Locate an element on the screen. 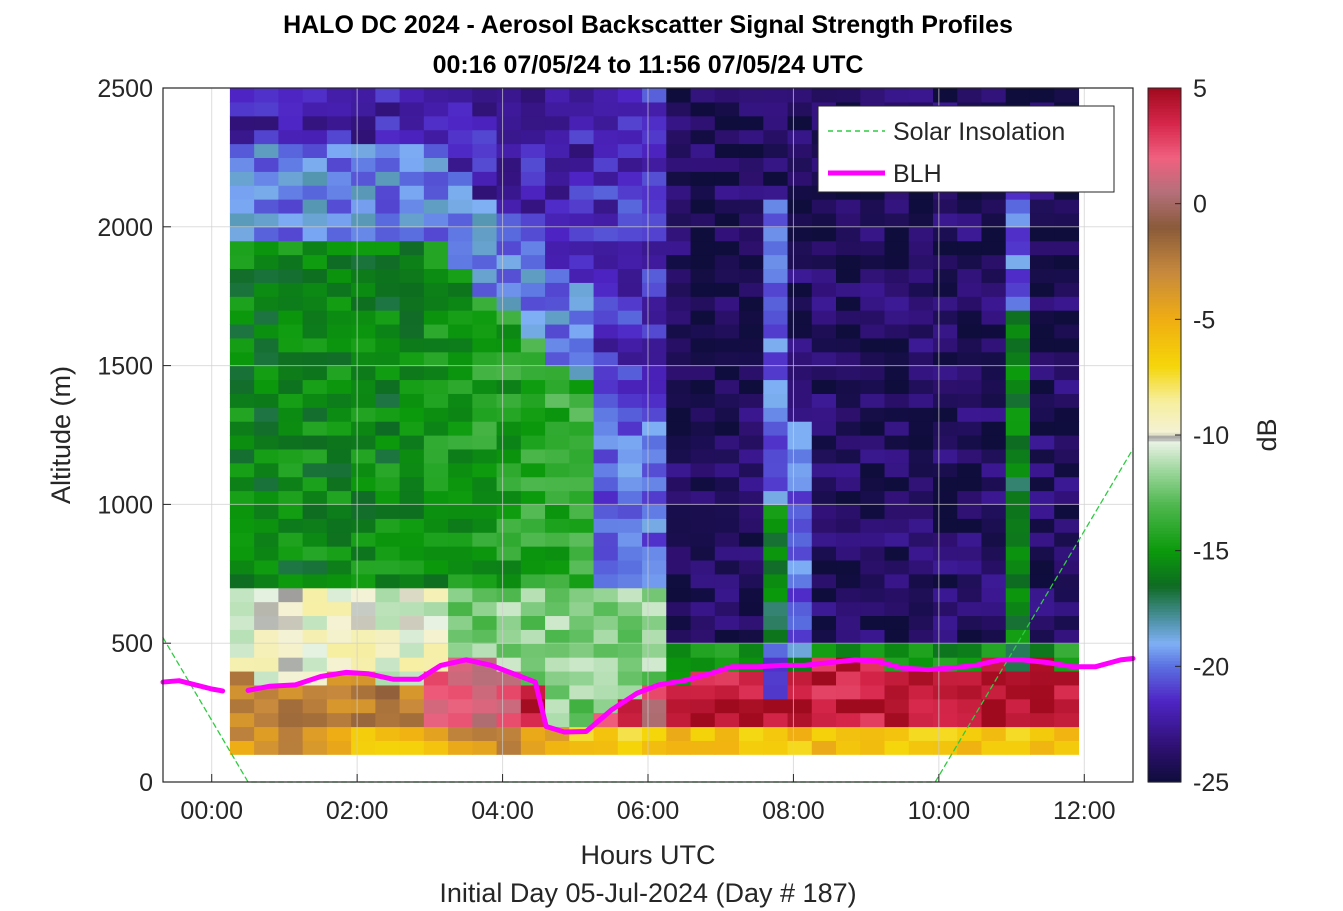 The width and height of the screenshot is (1343, 911). colorbar-tick-label: -5 is located at coordinates (1204, 320).